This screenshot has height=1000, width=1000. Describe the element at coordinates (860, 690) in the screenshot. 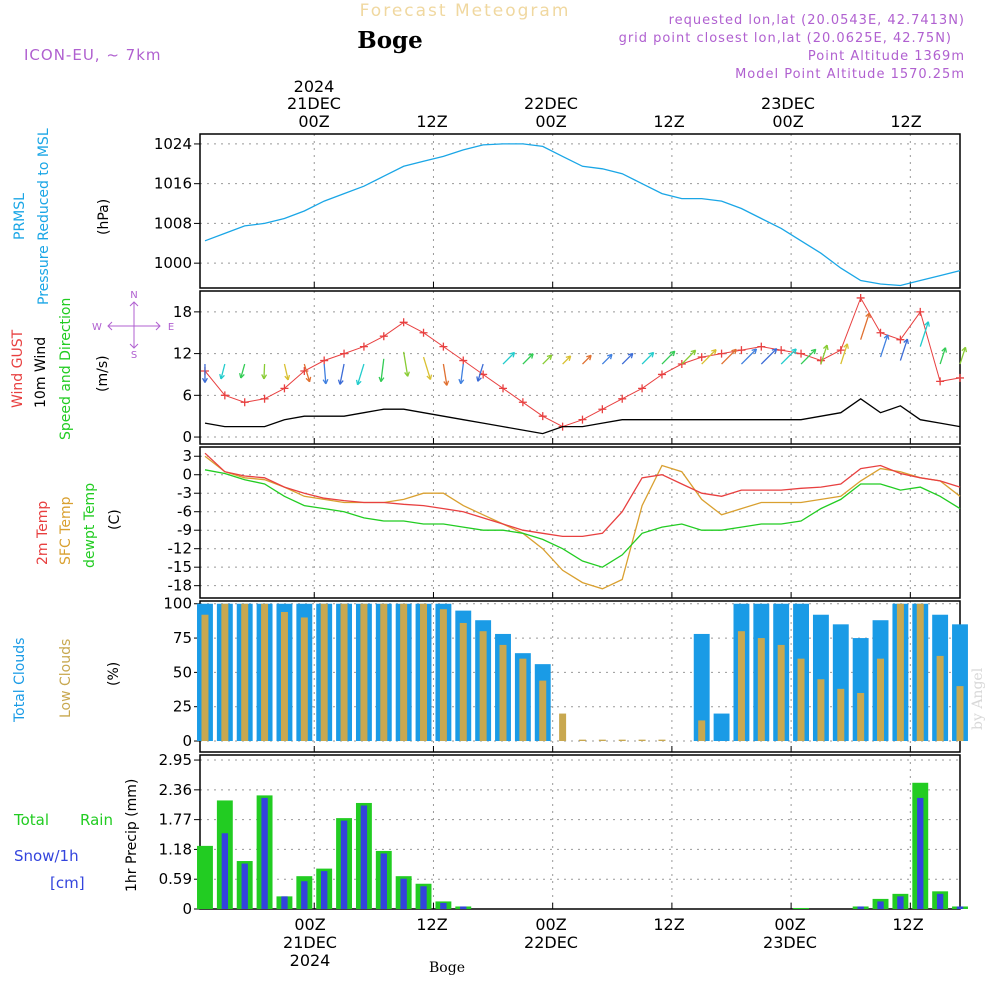

I see `total-cloud-bar` at that location.